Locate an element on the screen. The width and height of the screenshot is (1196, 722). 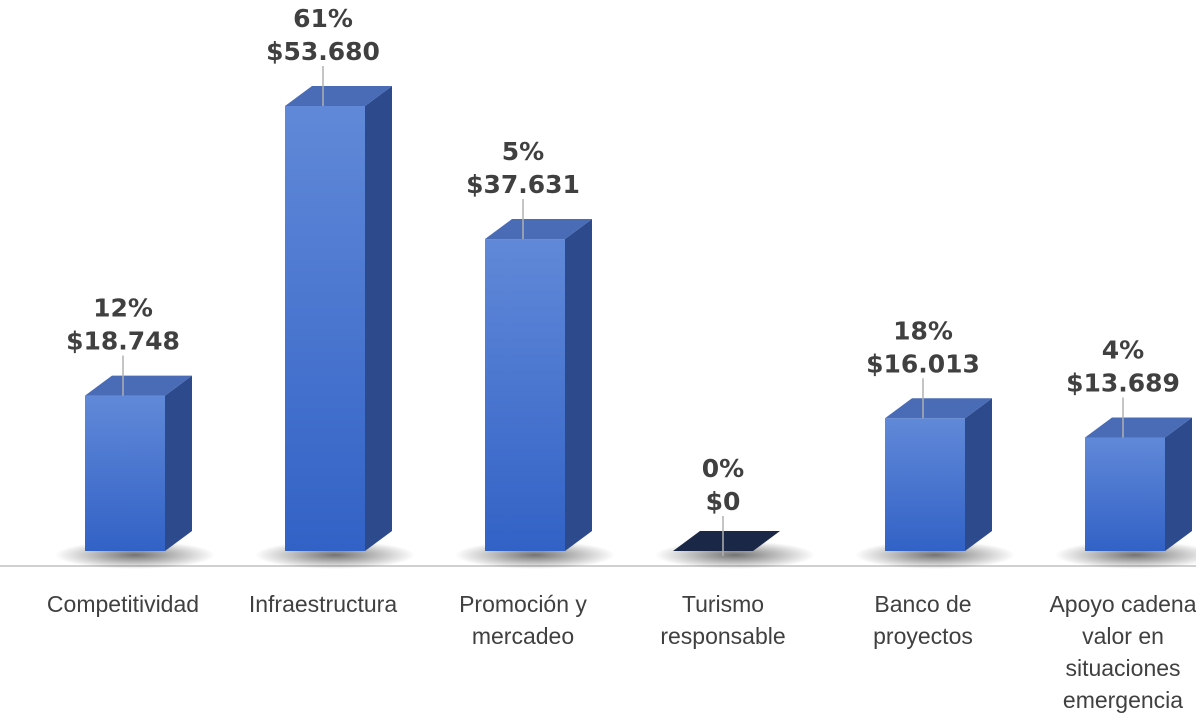
x-tick-label: Infraestructura is located at coordinates (323, 604).